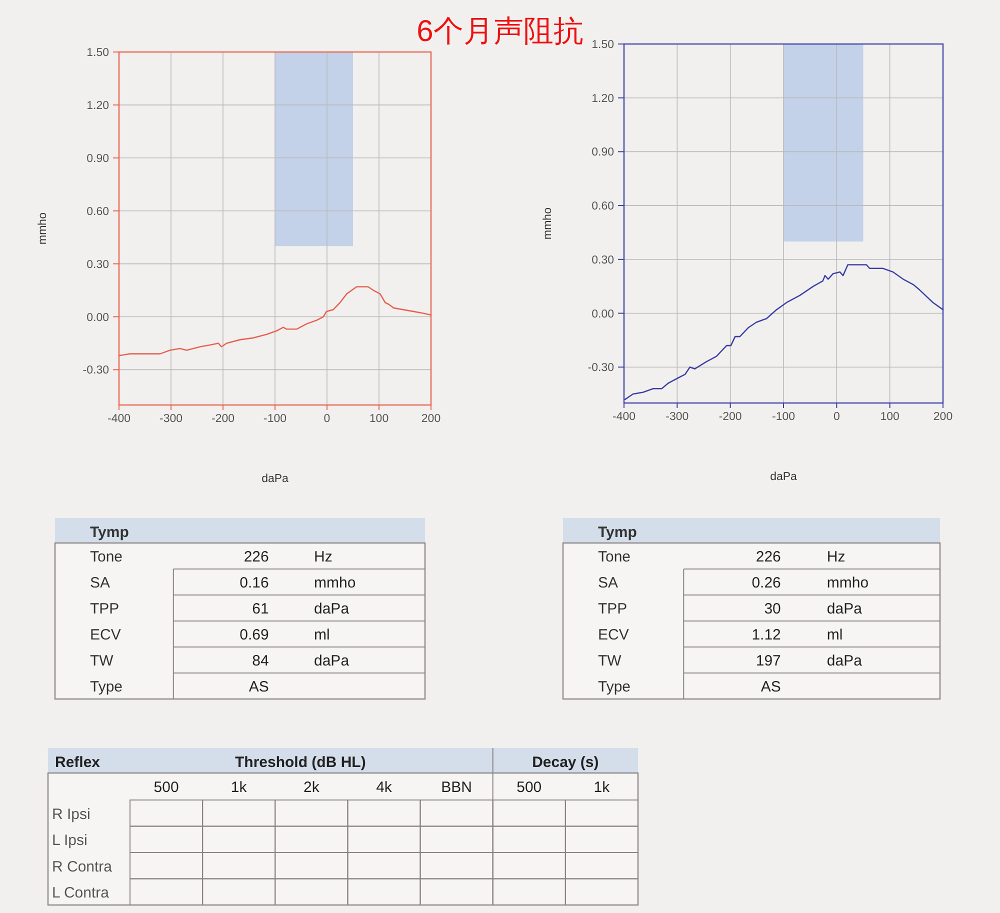 This screenshot has width=1000, height=913. What do you see at coordinates (456, 787) in the screenshot?
I see `column-label: BBN` at bounding box center [456, 787].